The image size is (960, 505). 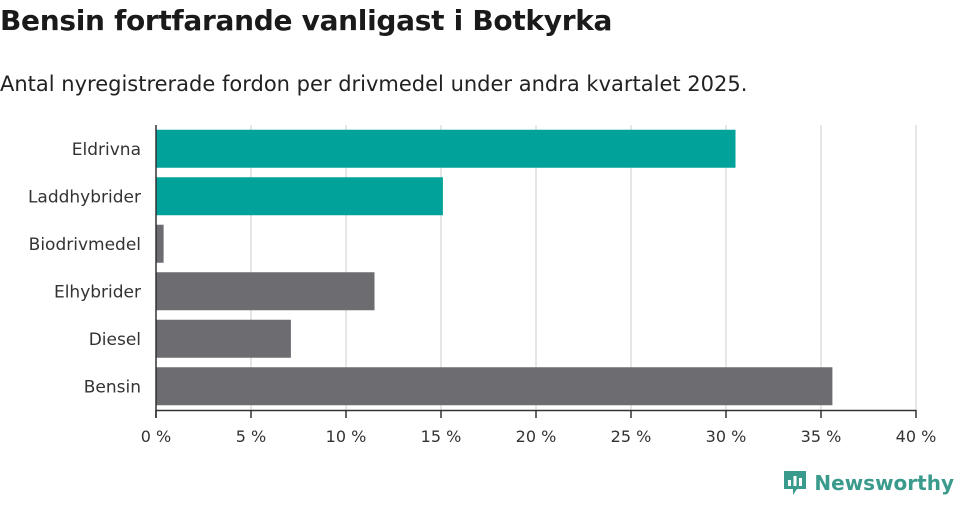 I want to click on x-tick-label: 40 %, so click(x=916, y=436).